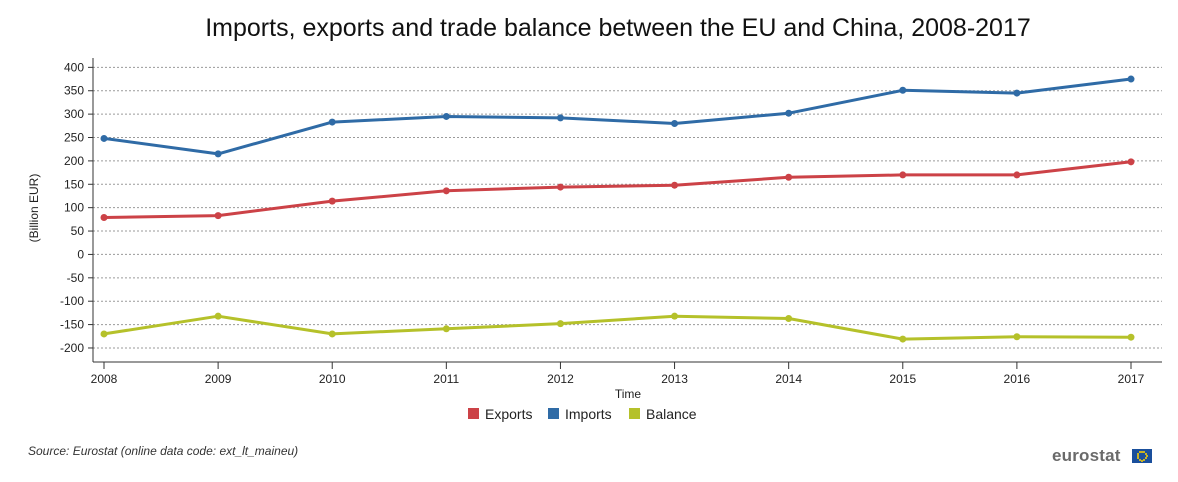 The height and width of the screenshot is (482, 1178). I want to click on y-tick-label: 200, so click(74, 161).